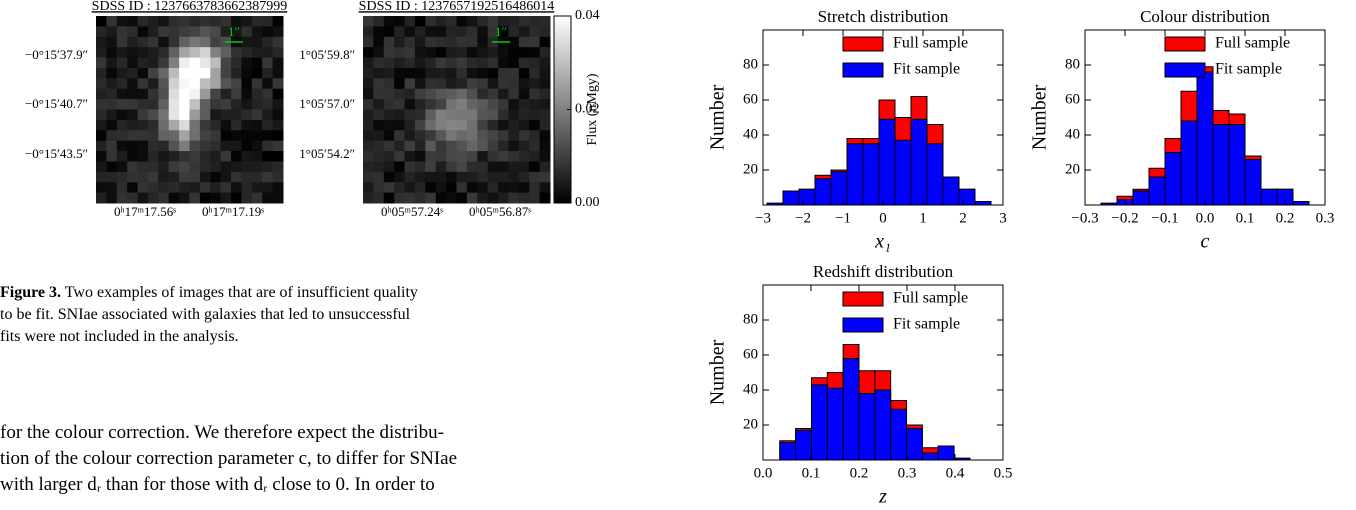  What do you see at coordinates (1325, 218) in the screenshot?
I see `x-tick-label: 0.3` at bounding box center [1325, 218].